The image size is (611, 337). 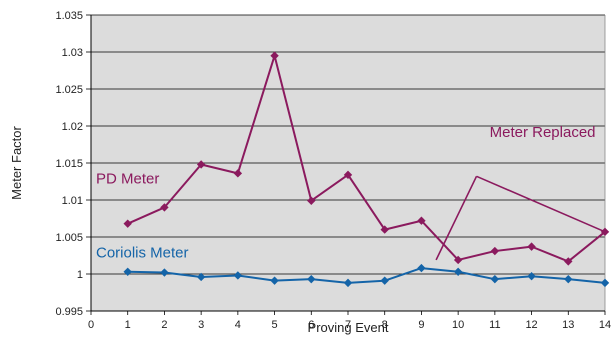 What do you see at coordinates (605, 325) in the screenshot?
I see `x-tick-label: 14` at bounding box center [605, 325].